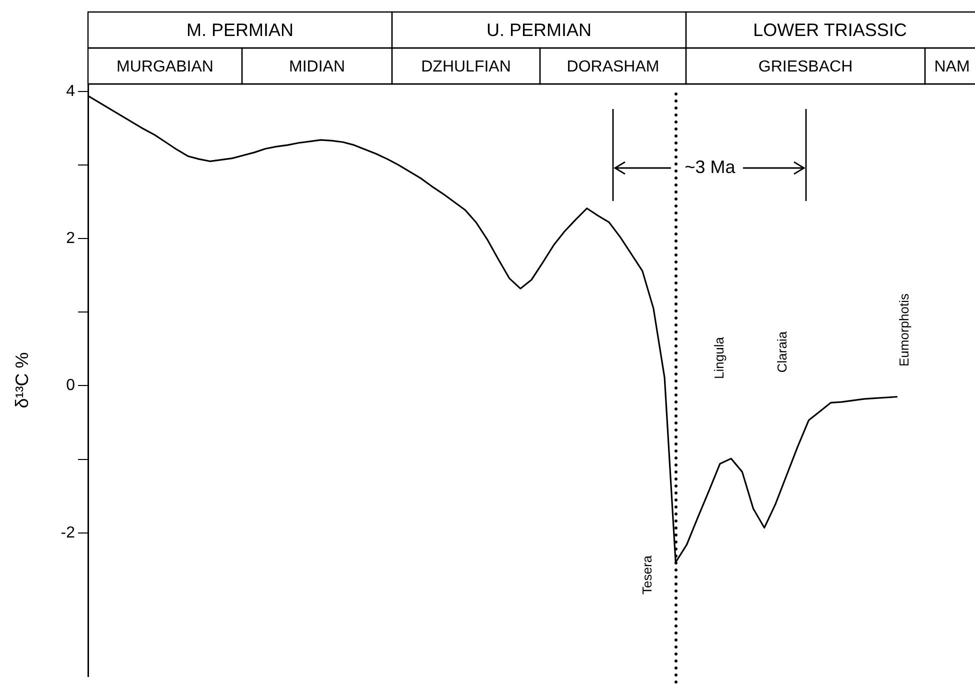 This screenshot has height=689, width=975. Describe the element at coordinates (22, 380) in the screenshot. I see `y-axis-title: δ¹³C %` at that location.